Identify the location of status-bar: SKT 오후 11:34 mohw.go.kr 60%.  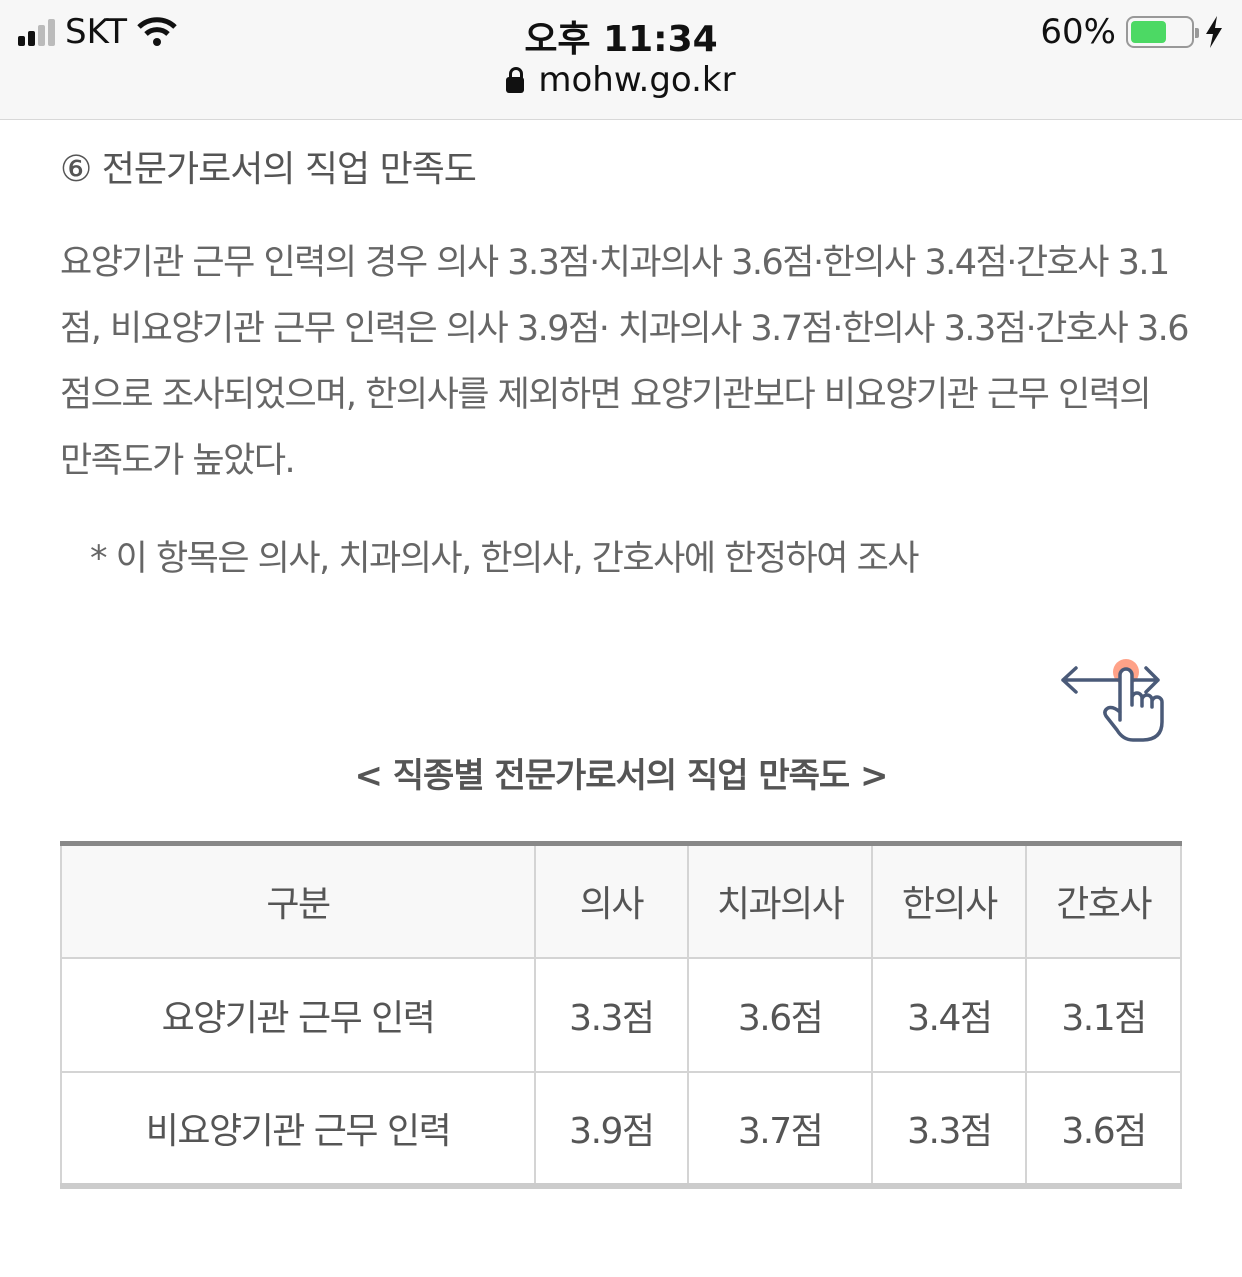
(621, 60).